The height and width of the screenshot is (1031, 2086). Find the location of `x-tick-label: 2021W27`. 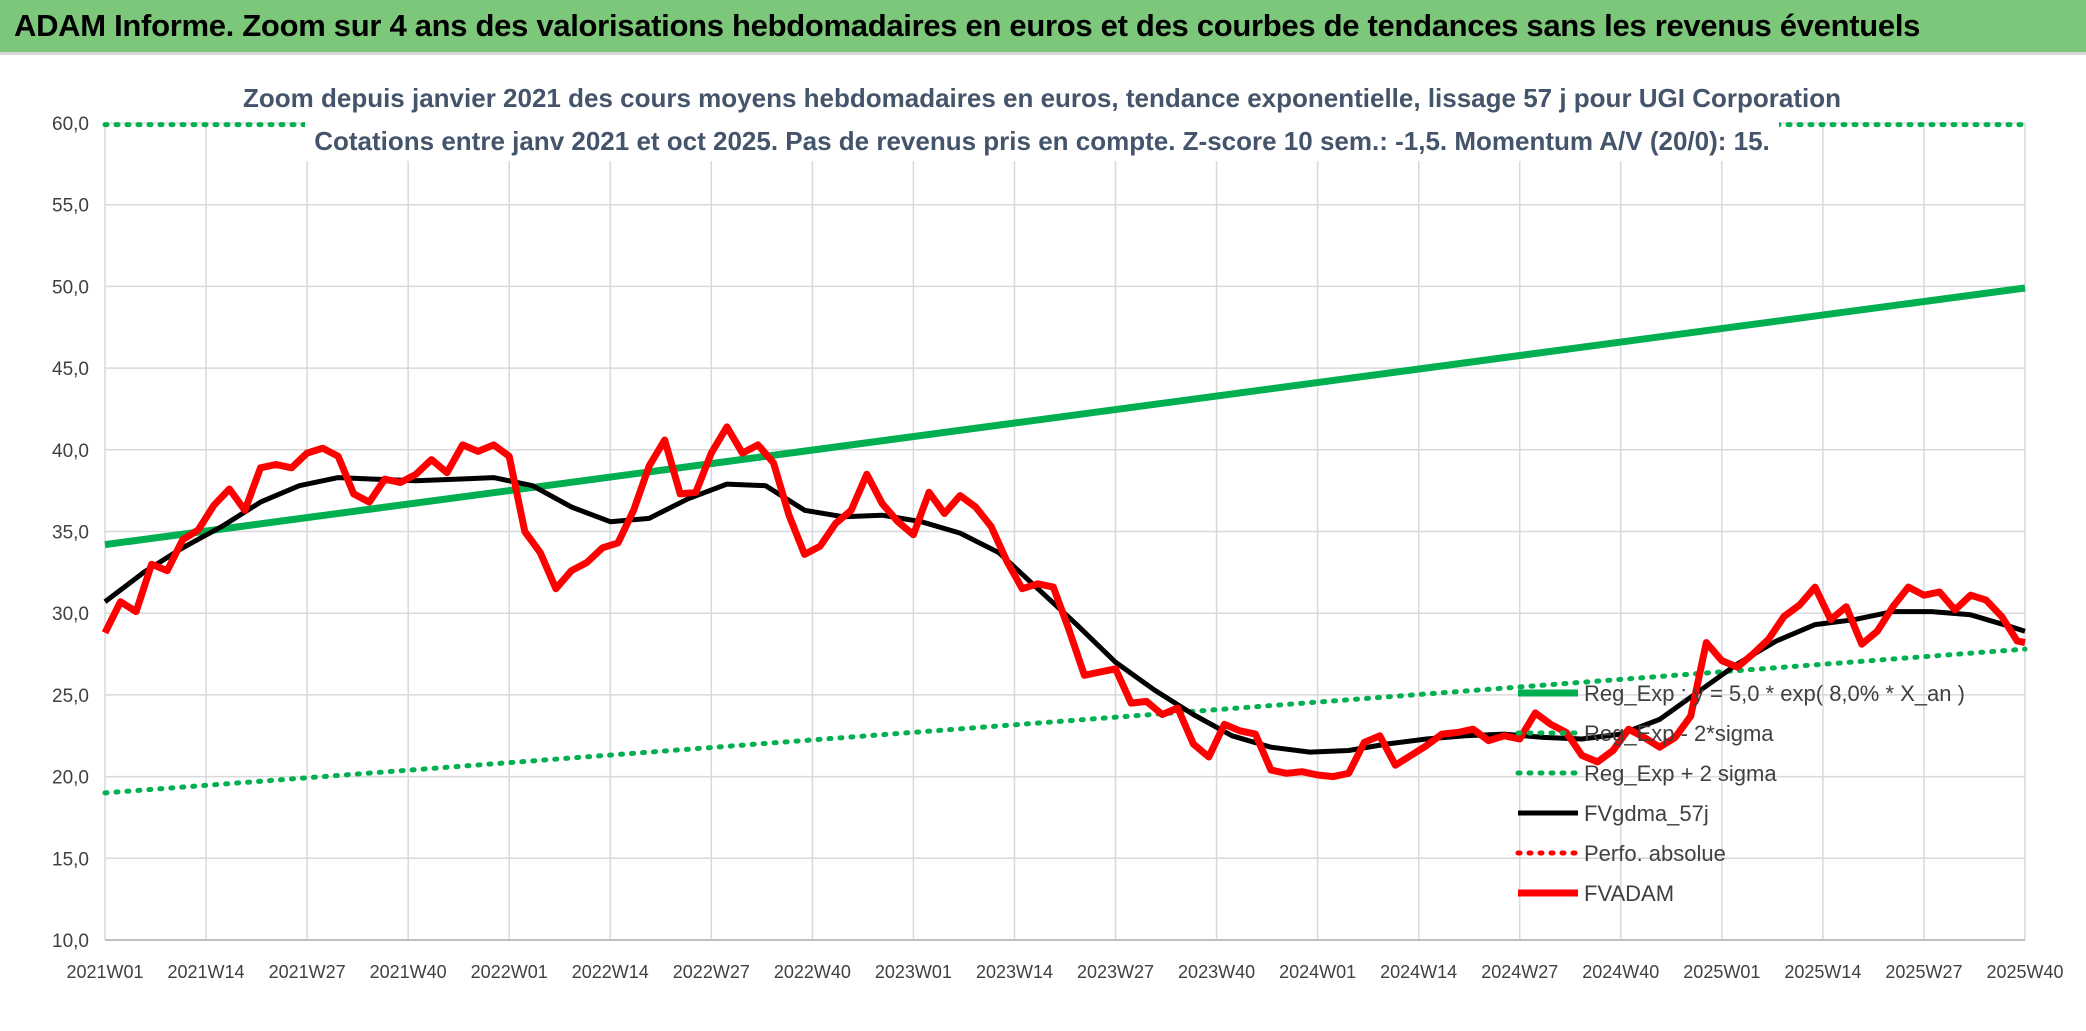

x-tick-label: 2021W27 is located at coordinates (307, 972).